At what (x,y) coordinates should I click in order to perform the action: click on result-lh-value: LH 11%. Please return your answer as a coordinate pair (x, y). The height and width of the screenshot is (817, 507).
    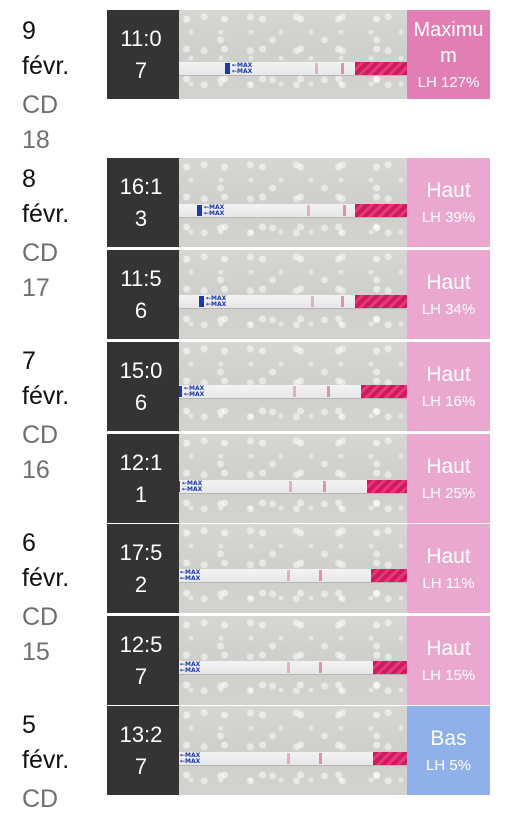
    Looking at the image, I should click on (448, 583).